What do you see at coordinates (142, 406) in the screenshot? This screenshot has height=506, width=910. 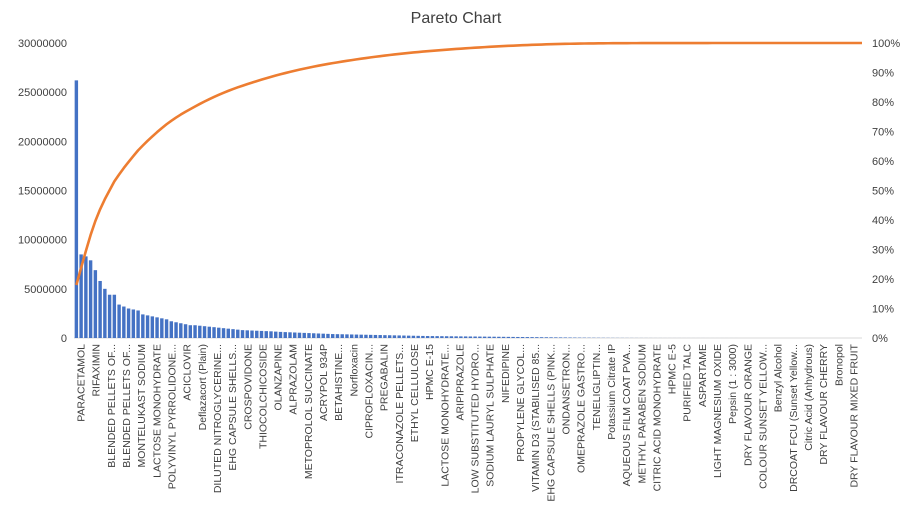 I see `x-category-label: MONTELUKAST SODIUM` at bounding box center [142, 406].